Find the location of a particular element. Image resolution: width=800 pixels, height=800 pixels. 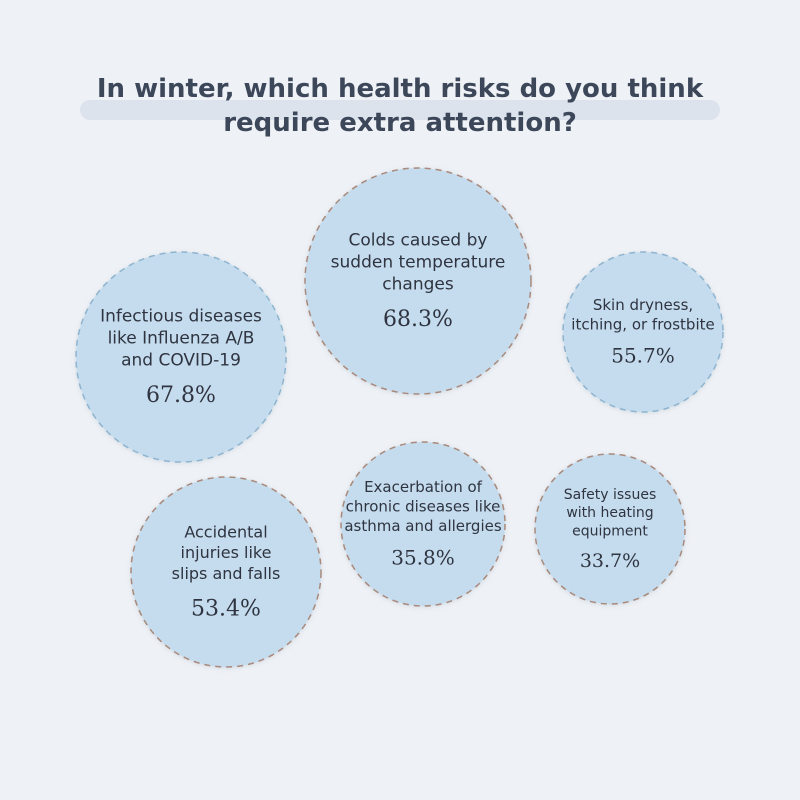

bubble-label-line: injuries like is located at coordinates (226, 552).